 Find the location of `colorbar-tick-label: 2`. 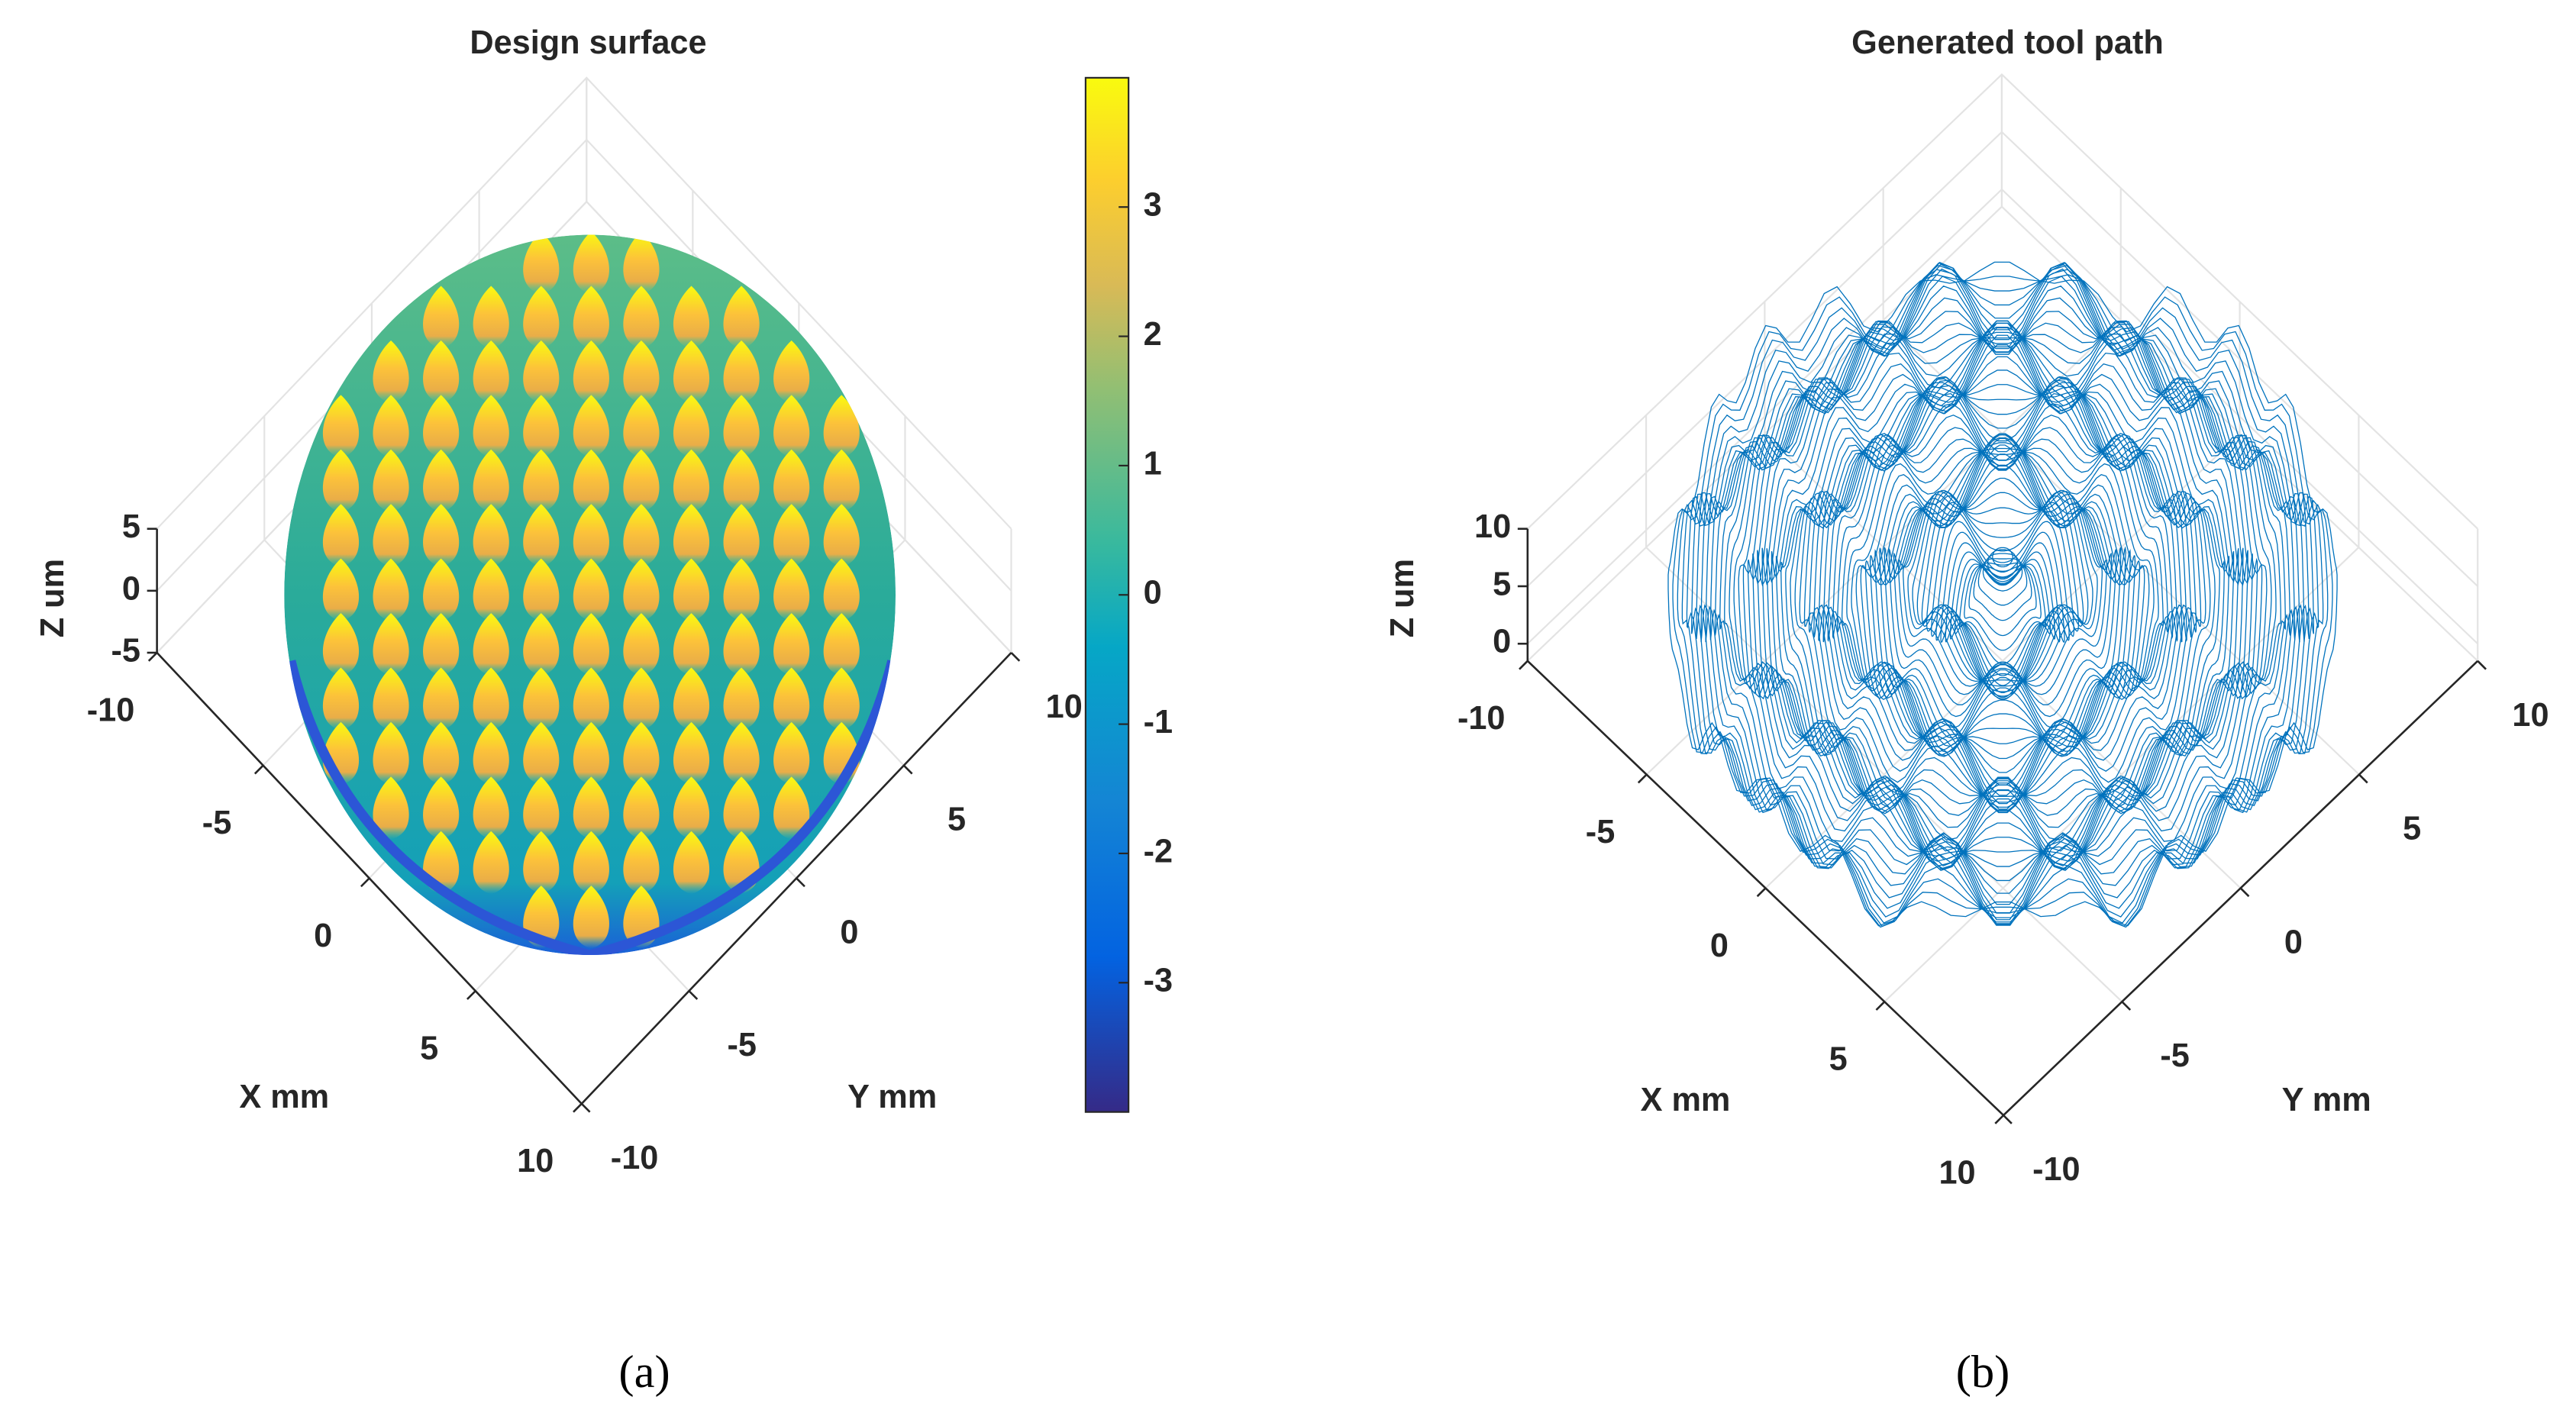

colorbar-tick-label: 2 is located at coordinates (1153, 334).